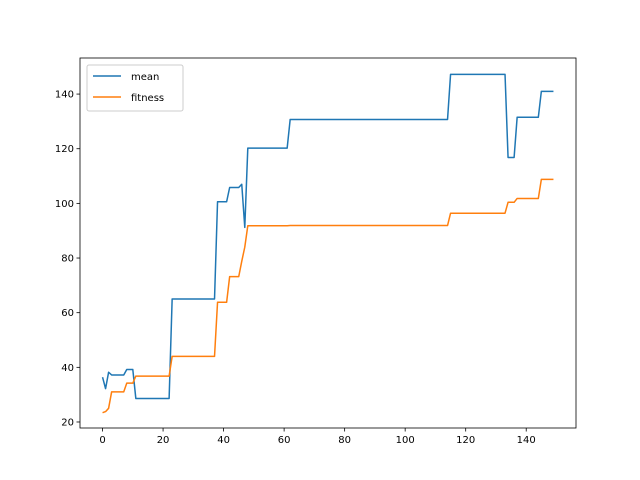 The height and width of the screenshot is (480, 640). What do you see at coordinates (145, 77) in the screenshot?
I see `legend-mean-label: mean` at bounding box center [145, 77].